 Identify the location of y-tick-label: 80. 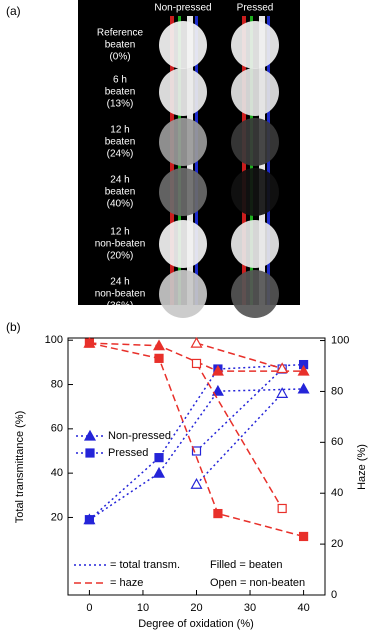
(57, 384).